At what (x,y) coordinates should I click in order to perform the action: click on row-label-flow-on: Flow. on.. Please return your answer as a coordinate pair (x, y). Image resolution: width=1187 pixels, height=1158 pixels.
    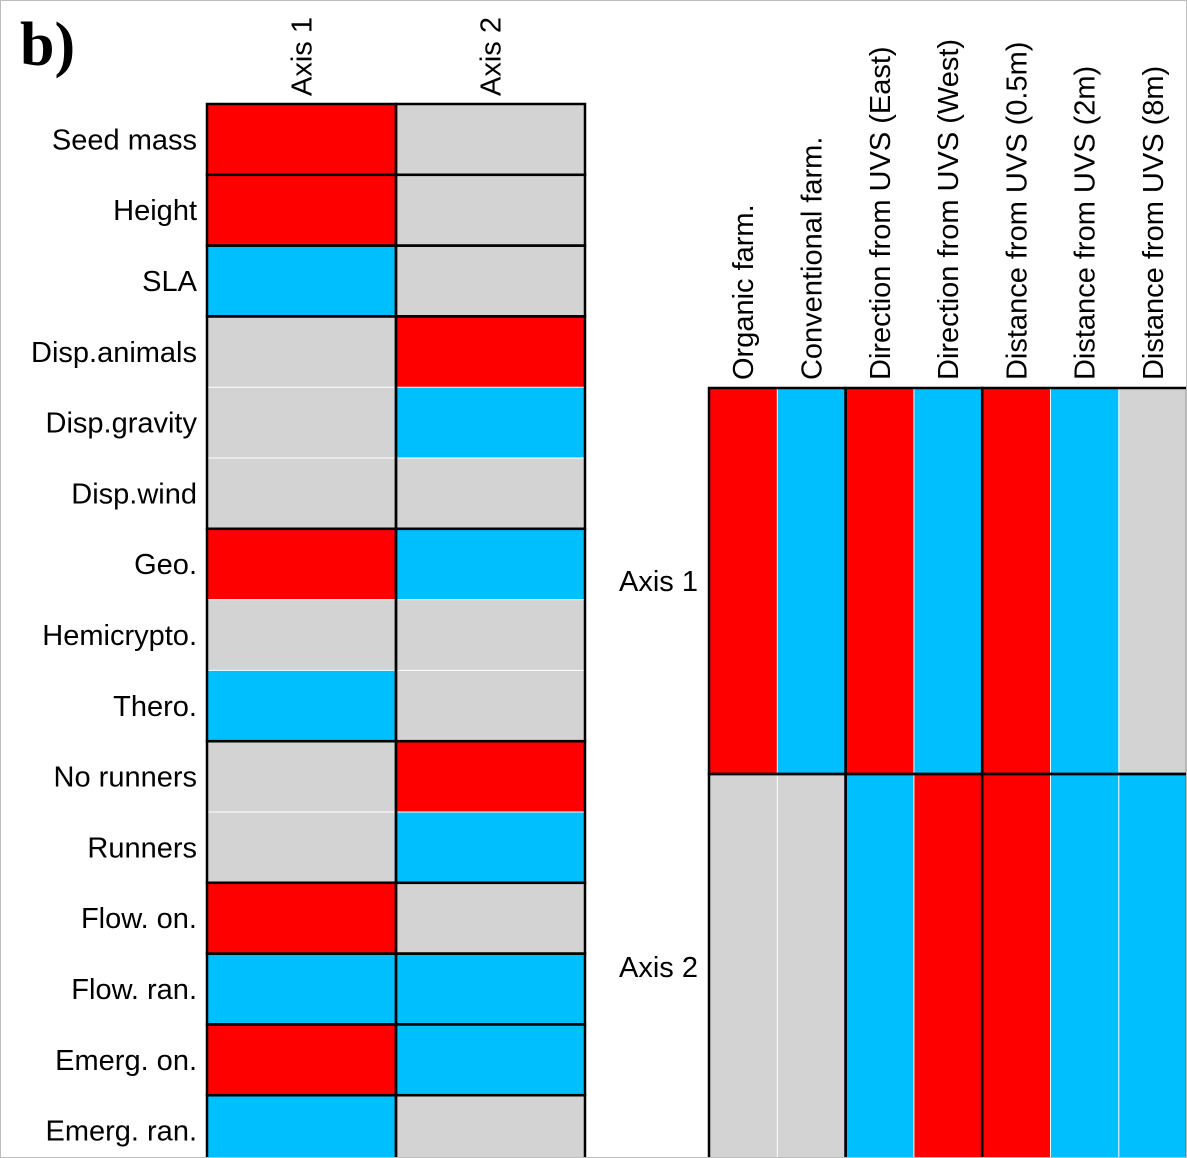
    Looking at the image, I should click on (139, 919).